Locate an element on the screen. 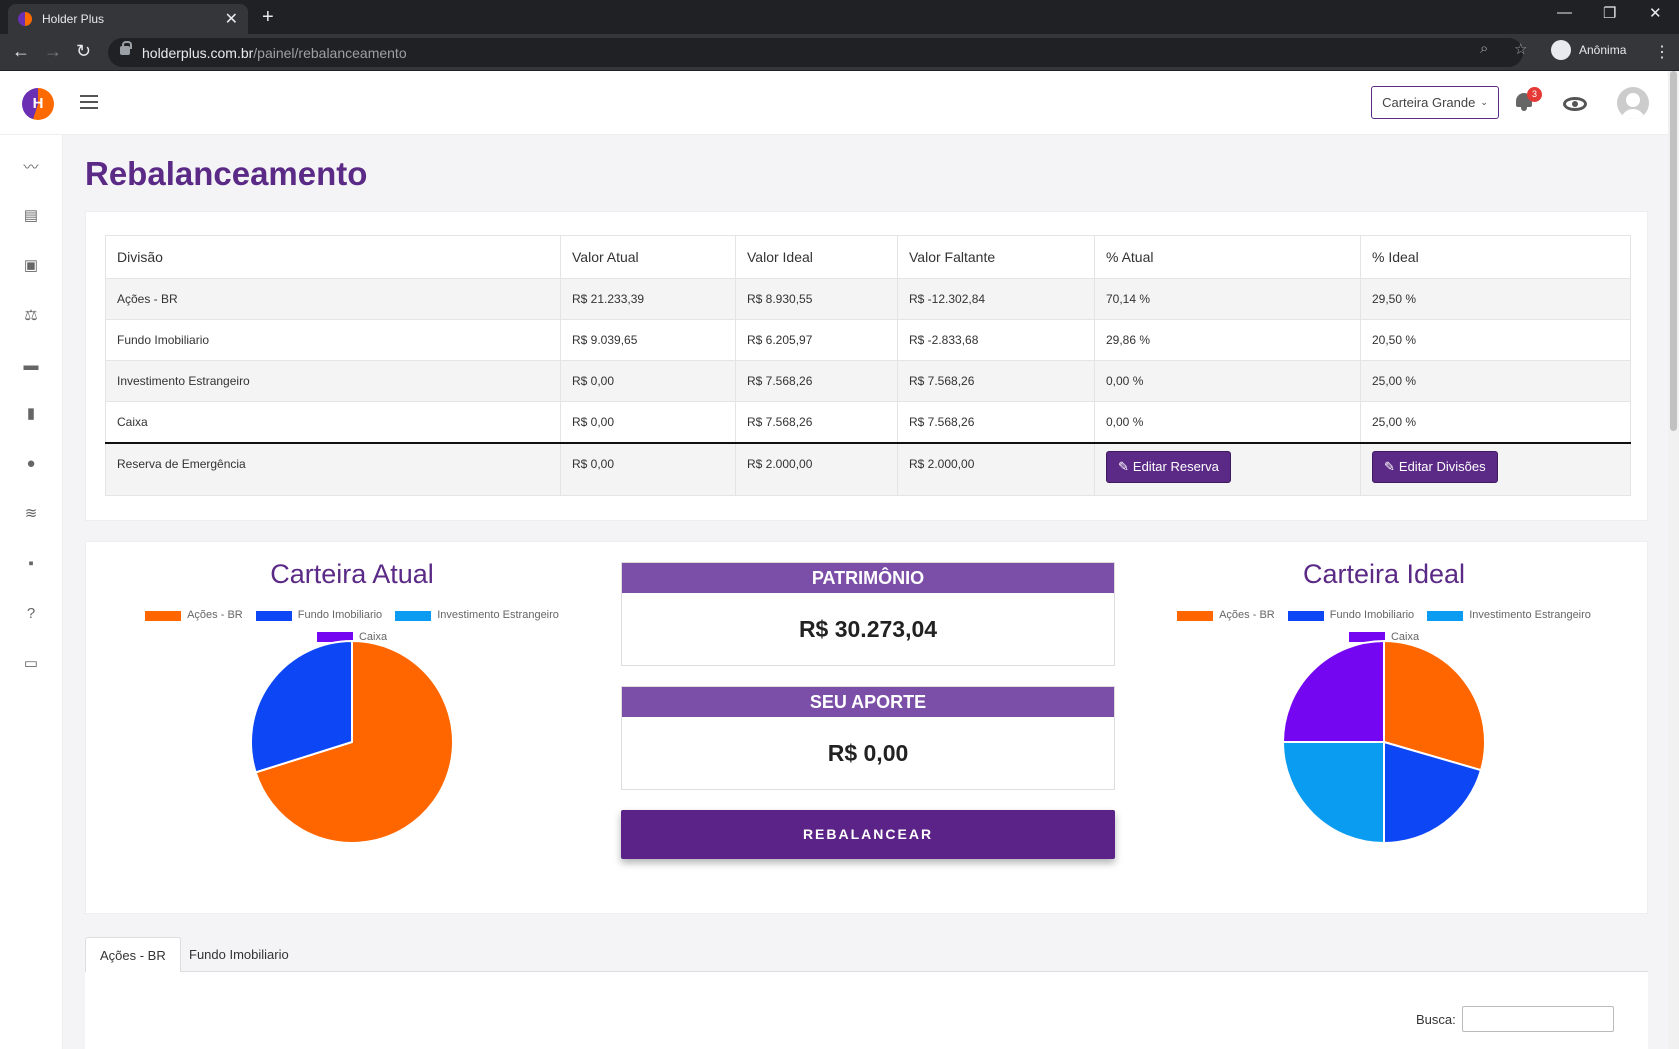 The height and width of the screenshot is (1049, 1679). forward-icon: → is located at coordinates (53, 51).